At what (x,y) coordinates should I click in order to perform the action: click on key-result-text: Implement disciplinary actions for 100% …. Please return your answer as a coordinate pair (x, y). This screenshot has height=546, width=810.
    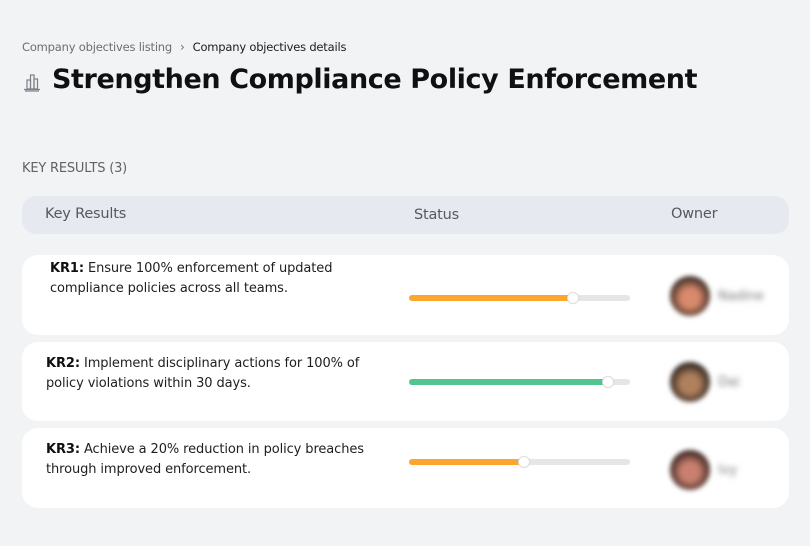
    Looking at the image, I should click on (203, 373).